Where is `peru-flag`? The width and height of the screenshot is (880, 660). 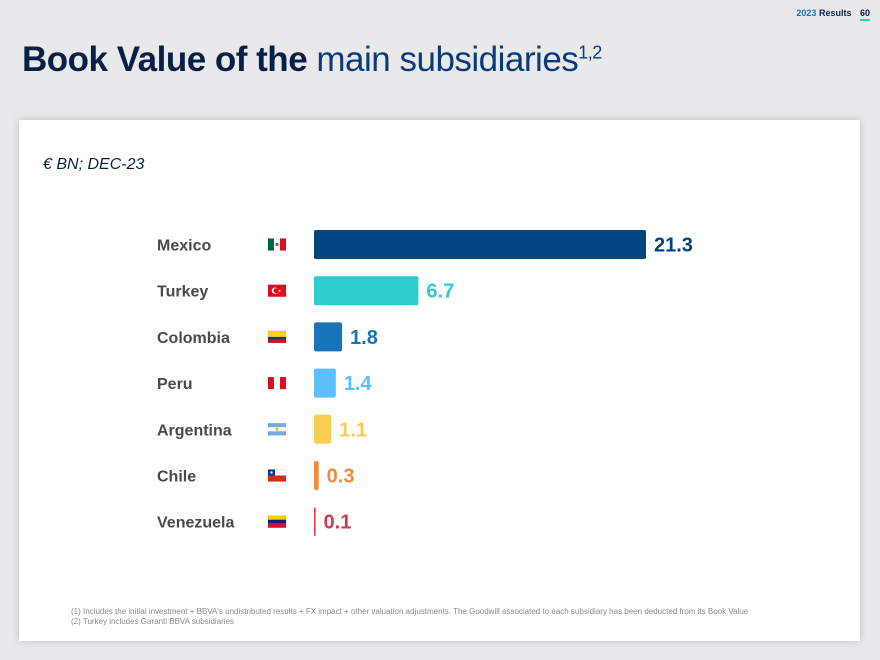 peru-flag is located at coordinates (277, 383).